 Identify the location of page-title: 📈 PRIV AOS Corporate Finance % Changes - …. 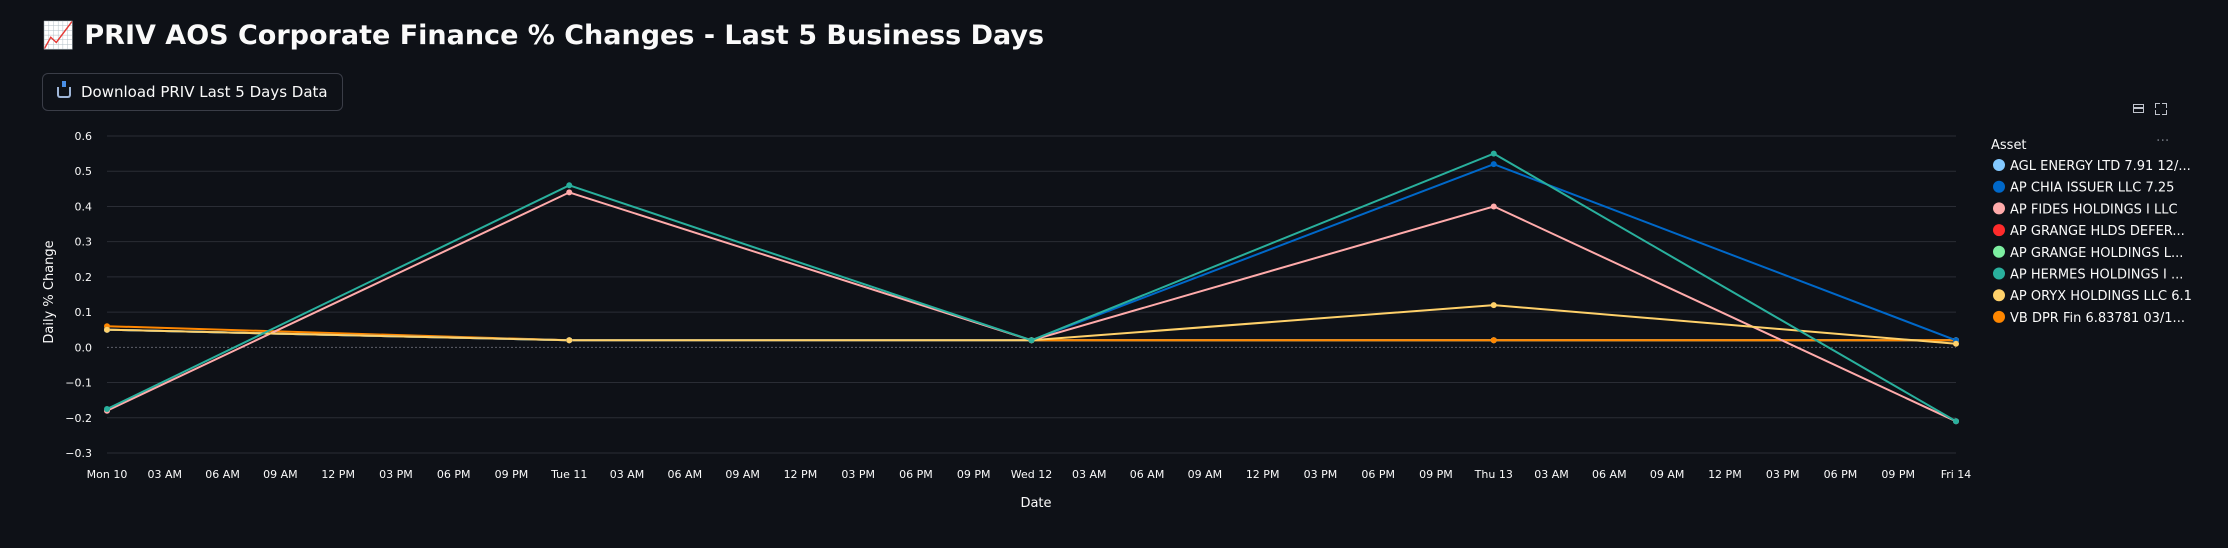
(543, 35).